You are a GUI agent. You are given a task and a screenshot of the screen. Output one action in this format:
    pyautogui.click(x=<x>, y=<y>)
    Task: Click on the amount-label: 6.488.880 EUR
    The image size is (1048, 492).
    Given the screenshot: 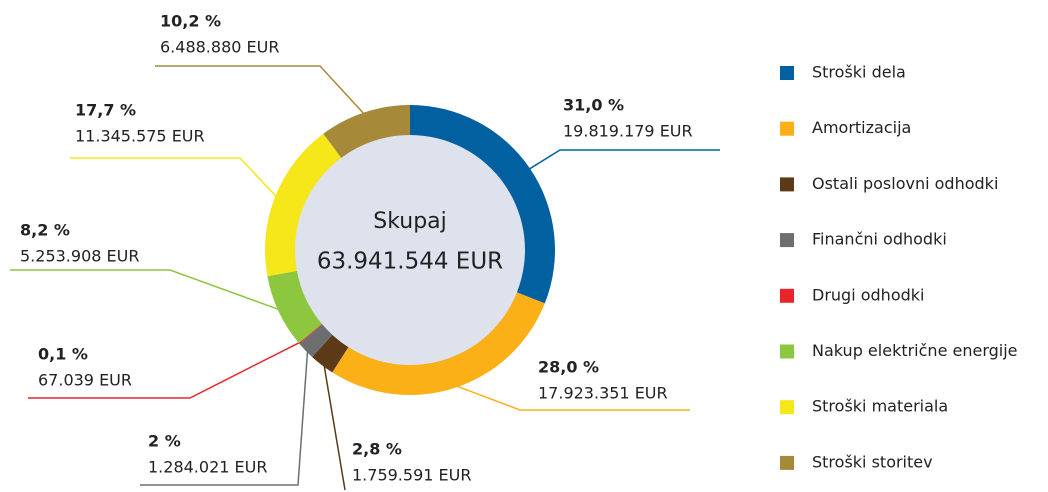 What is the action you would take?
    pyautogui.click(x=219, y=47)
    